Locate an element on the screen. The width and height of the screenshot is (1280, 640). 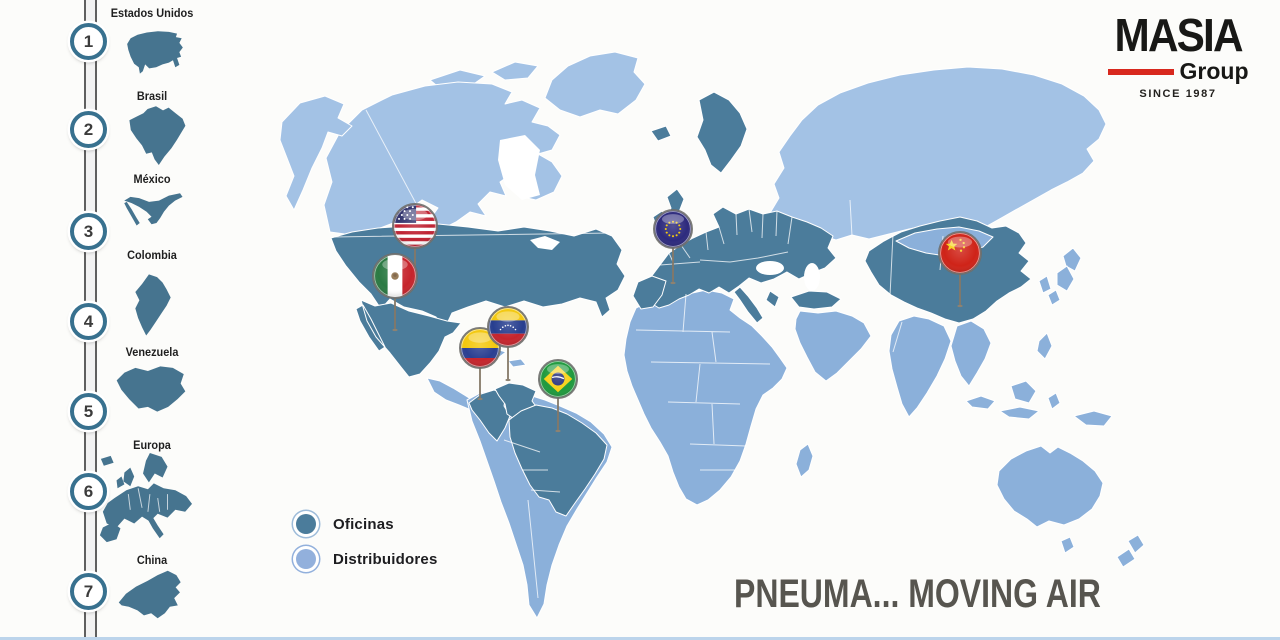
map-pin-china is located at coordinates (960, 269).